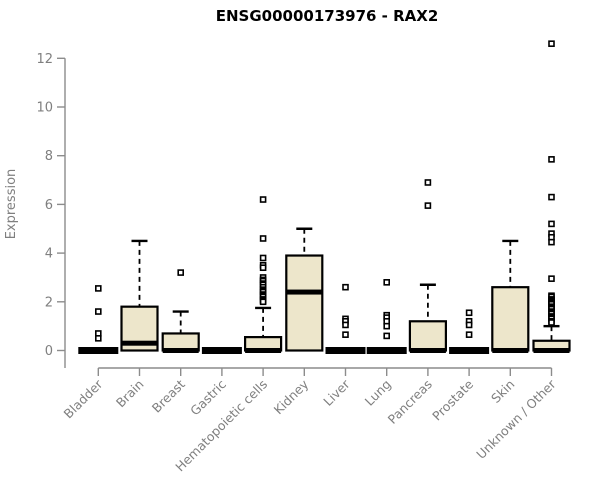 This screenshot has height=500, width=600. Describe the element at coordinates (516, 419) in the screenshot. I see `x-category-label: Unknown / Other` at that location.